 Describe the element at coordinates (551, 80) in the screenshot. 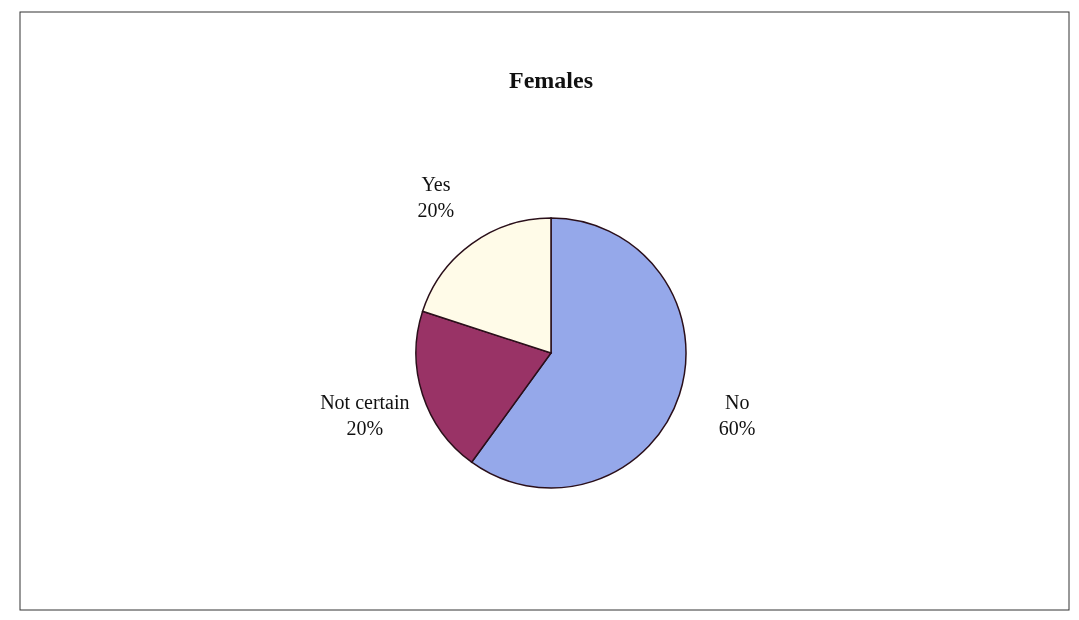

I see `chart-title: Females` at that location.